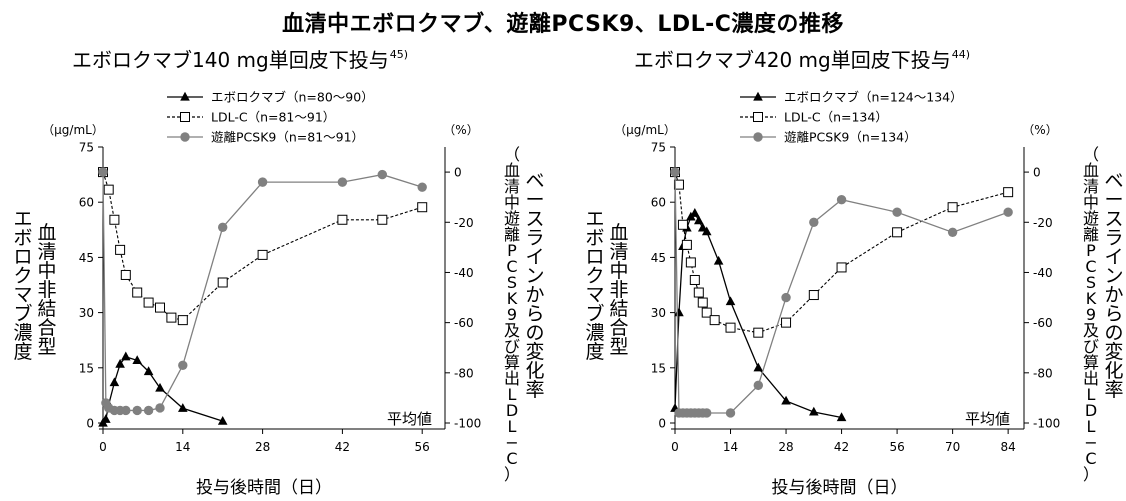  What do you see at coordinates (512, 298) in the screenshot?
I see `svg-text: K` at bounding box center [512, 298].